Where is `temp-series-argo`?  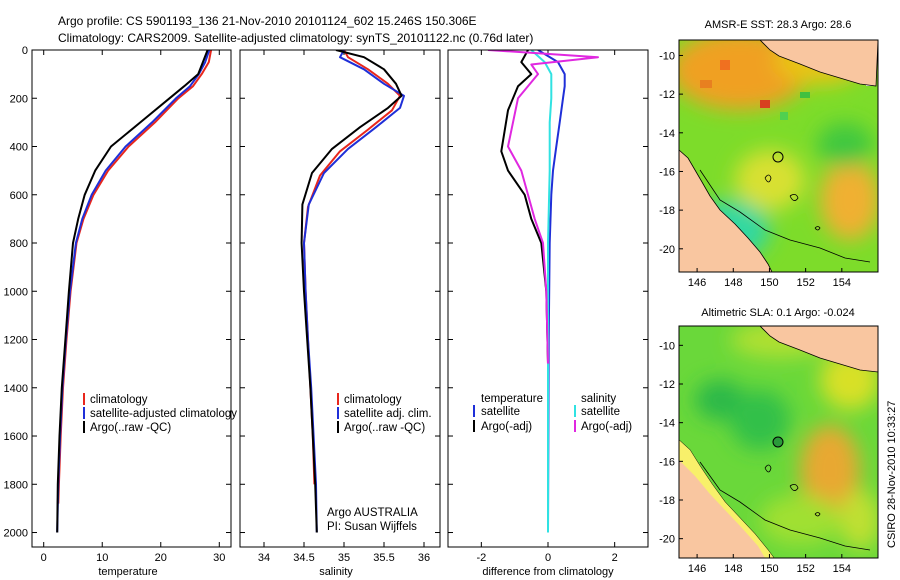 temp-series-argo is located at coordinates (132, 291).